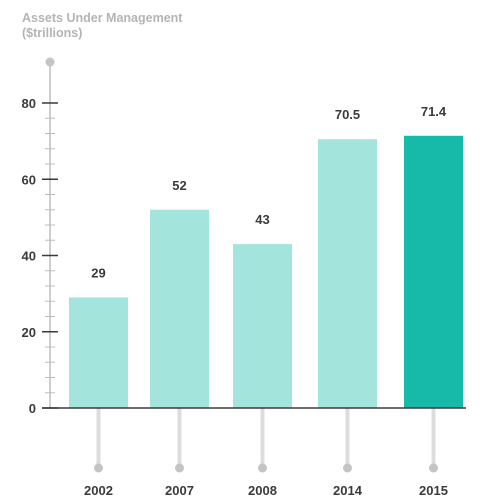 The image size is (485, 504). Describe the element at coordinates (433, 271) in the screenshot. I see `bar-2015` at that location.